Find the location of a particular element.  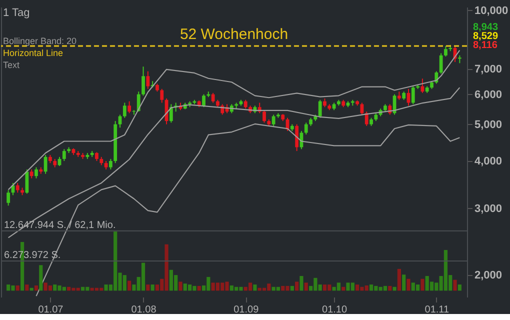

y-tick-label: 10,000 is located at coordinates (491, 10).